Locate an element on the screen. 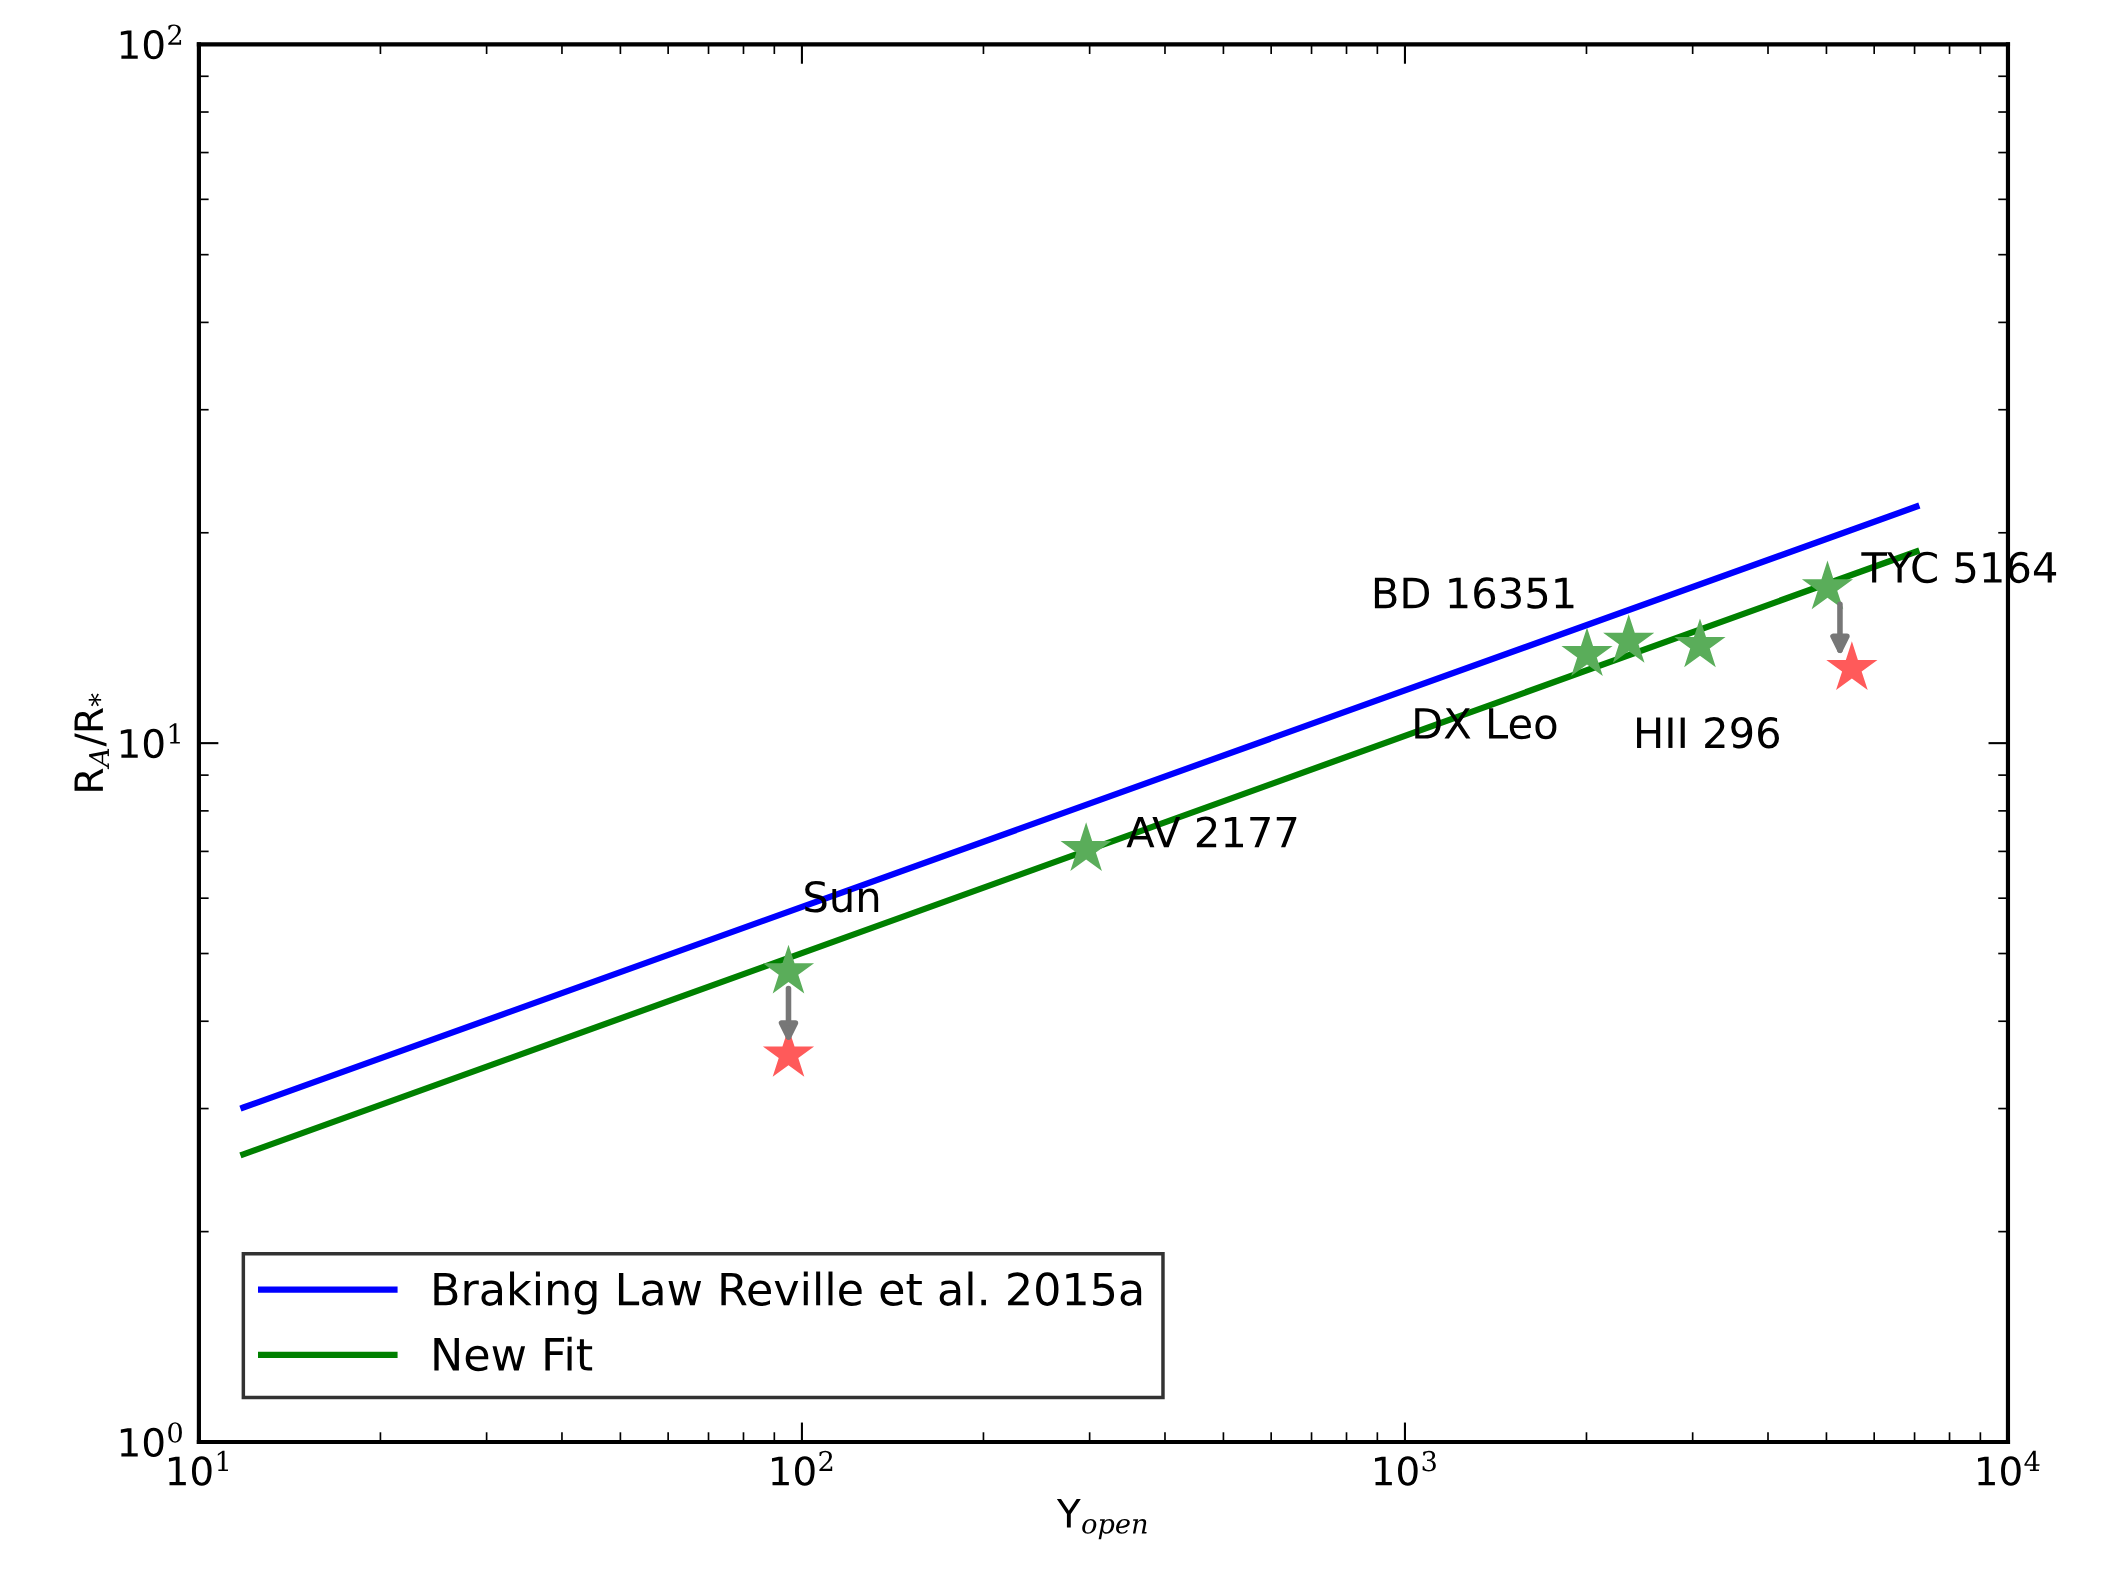  y-tick-label: 10$^{1}$ is located at coordinates (150, 741).